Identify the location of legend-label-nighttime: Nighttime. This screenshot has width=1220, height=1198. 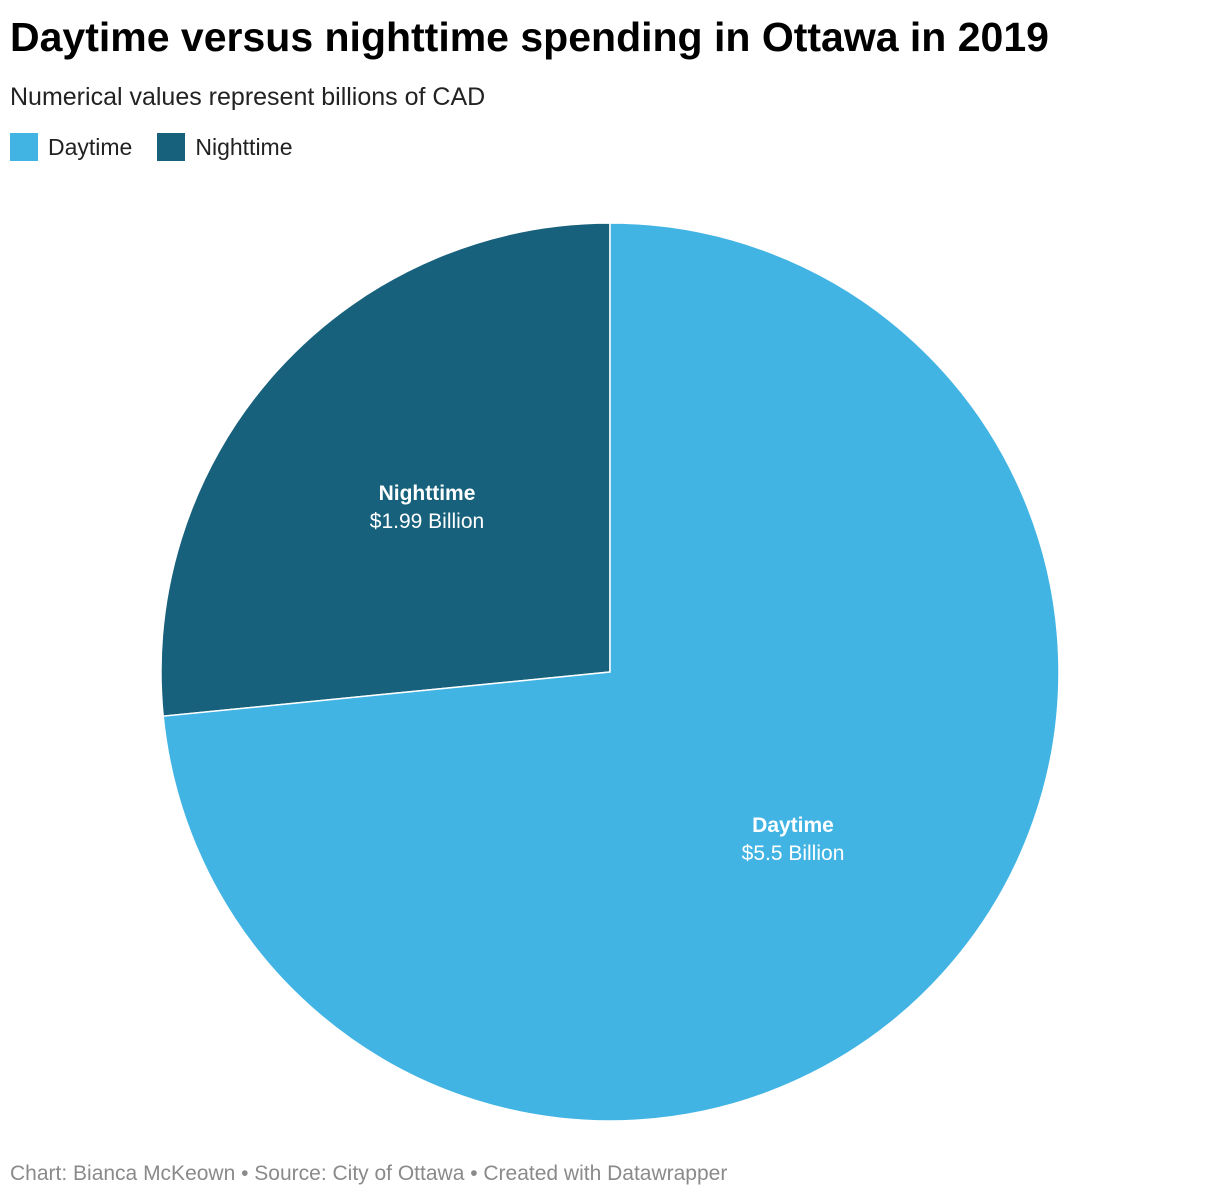
(244, 146).